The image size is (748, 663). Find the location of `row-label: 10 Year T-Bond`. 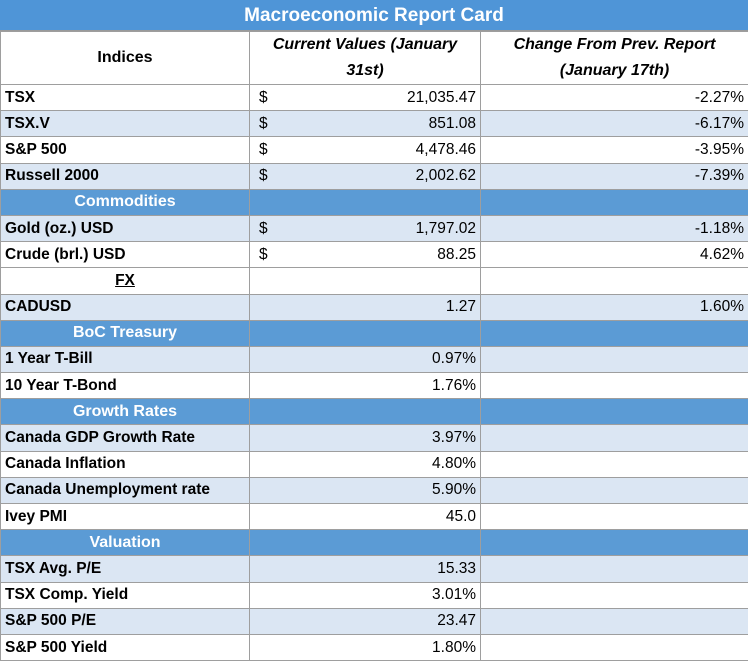

row-label: 10 Year T-Bond is located at coordinates (125, 386).